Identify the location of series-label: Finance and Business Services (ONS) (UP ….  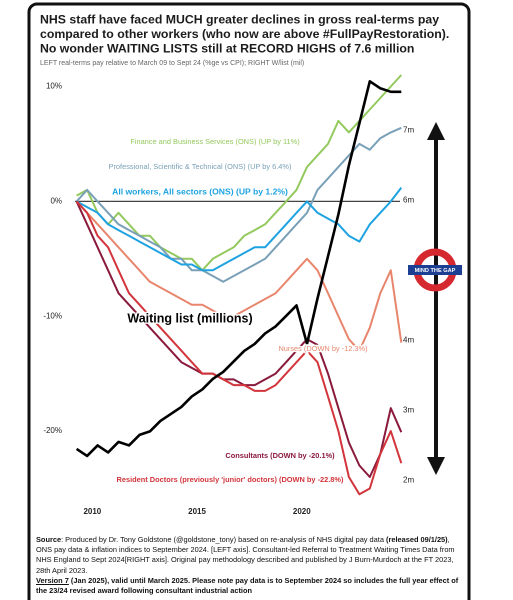
(214, 141).